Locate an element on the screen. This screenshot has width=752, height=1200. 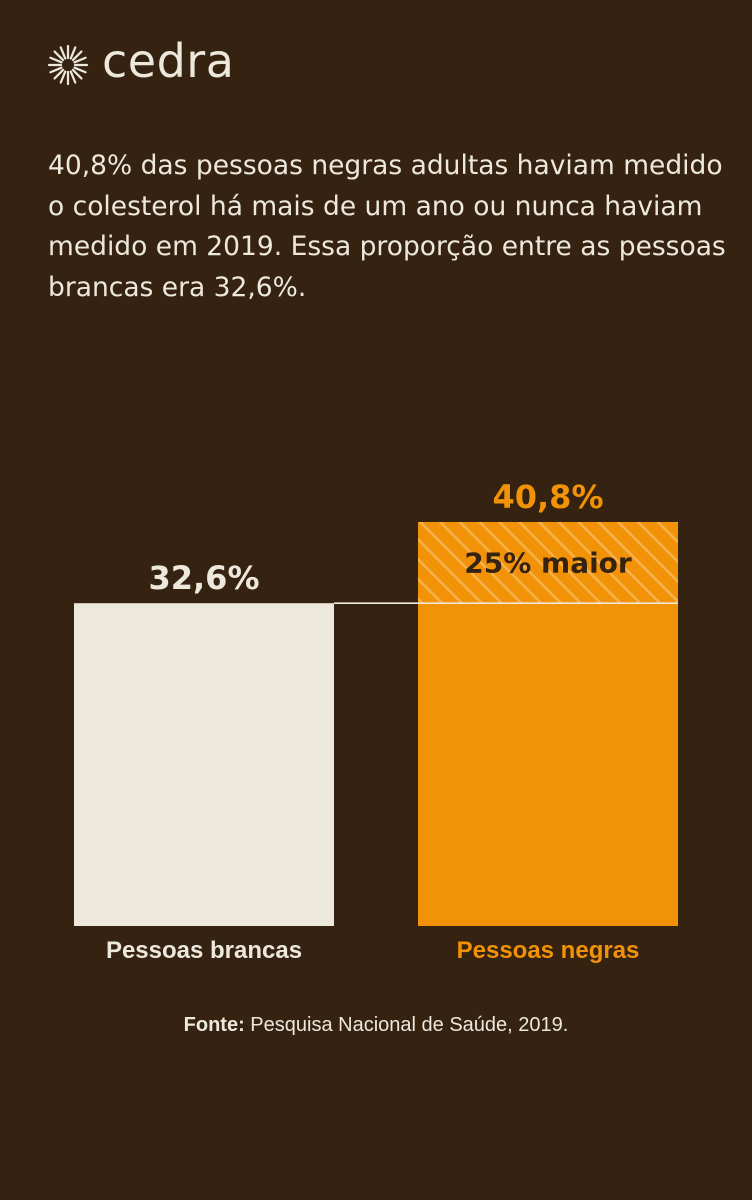
annotation-label: 25% maior is located at coordinates (548, 563).